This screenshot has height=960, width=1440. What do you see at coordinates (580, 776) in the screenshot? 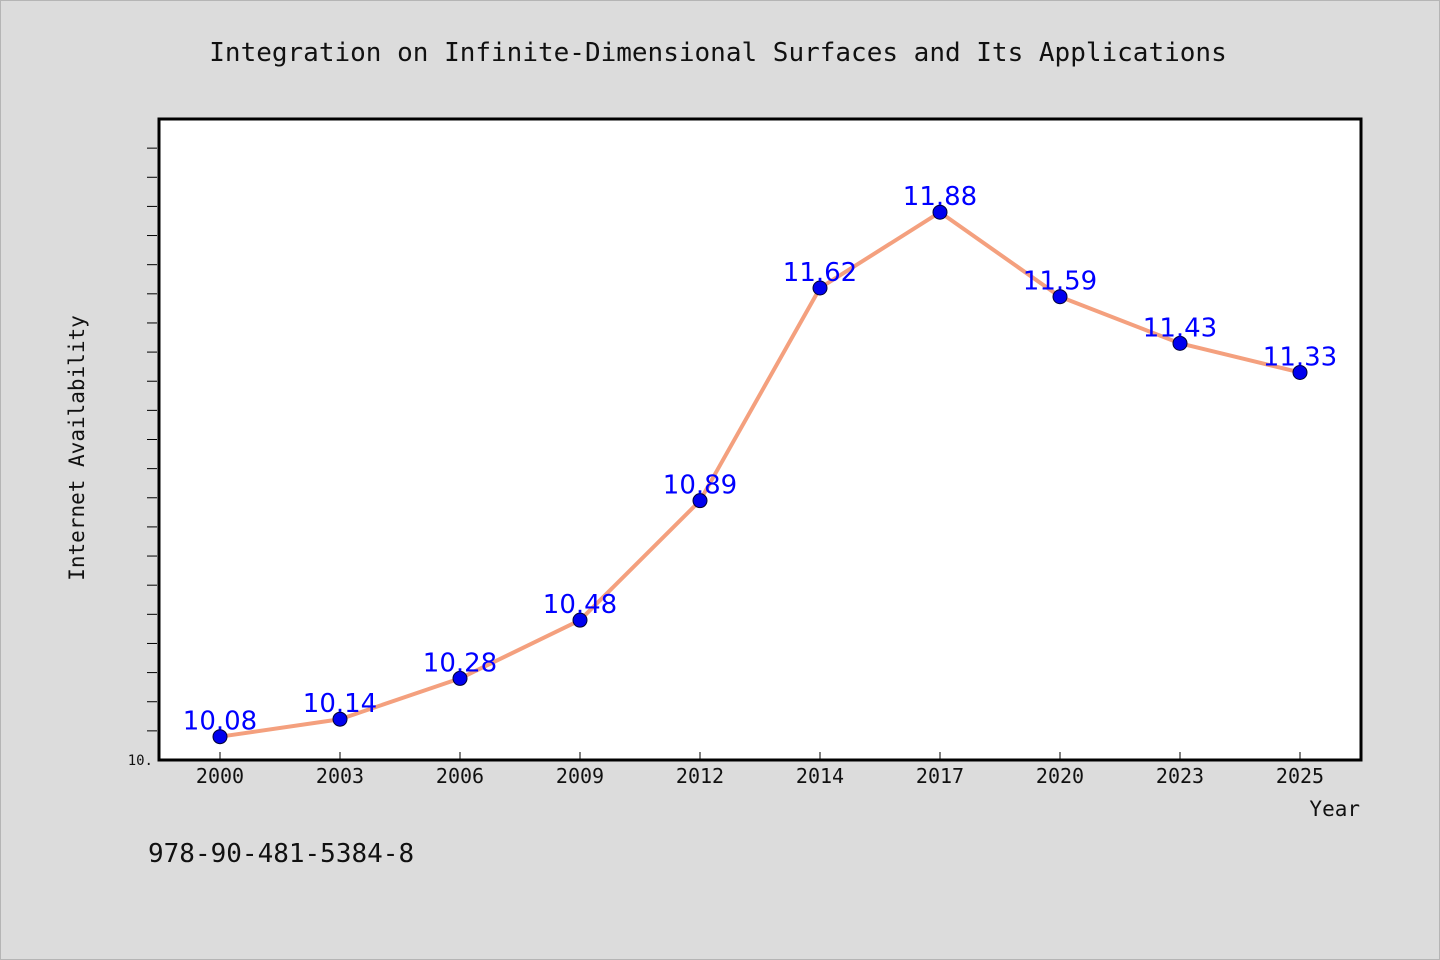
I see `x-tick-label: 2009` at bounding box center [580, 776].